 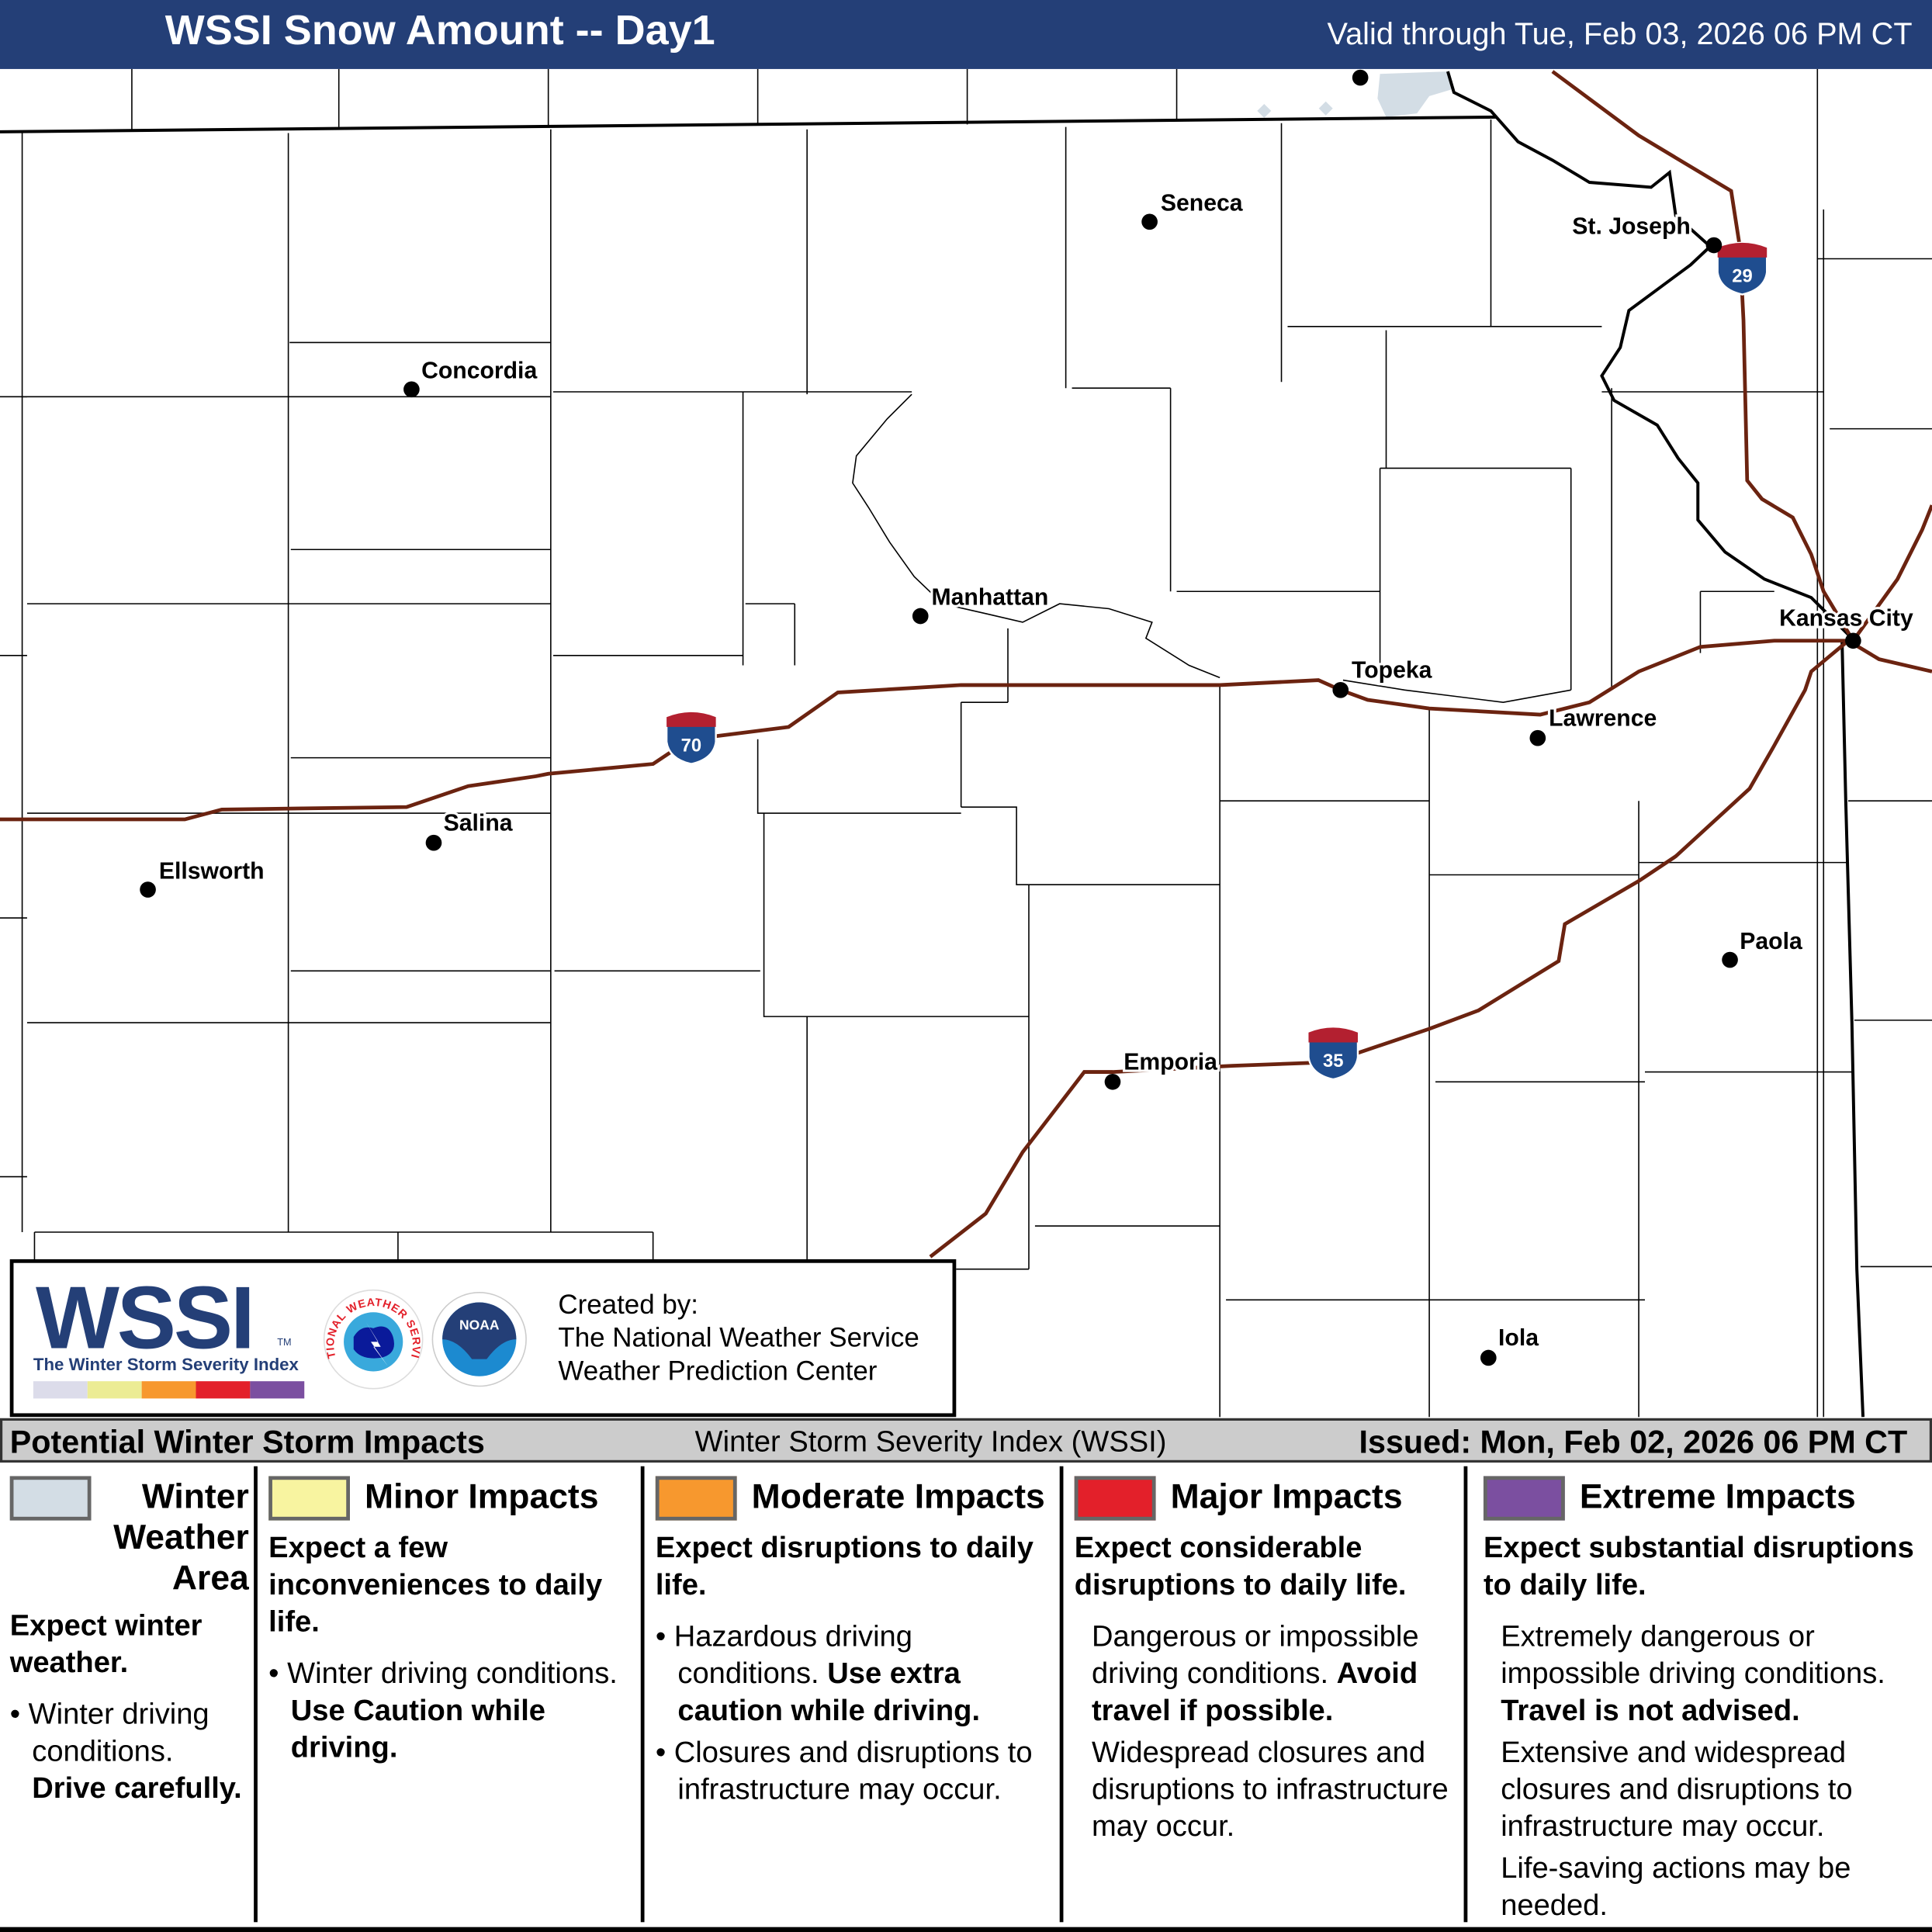 I want to click on legend-label: Winter Weather Area, so click(x=181, y=1537).